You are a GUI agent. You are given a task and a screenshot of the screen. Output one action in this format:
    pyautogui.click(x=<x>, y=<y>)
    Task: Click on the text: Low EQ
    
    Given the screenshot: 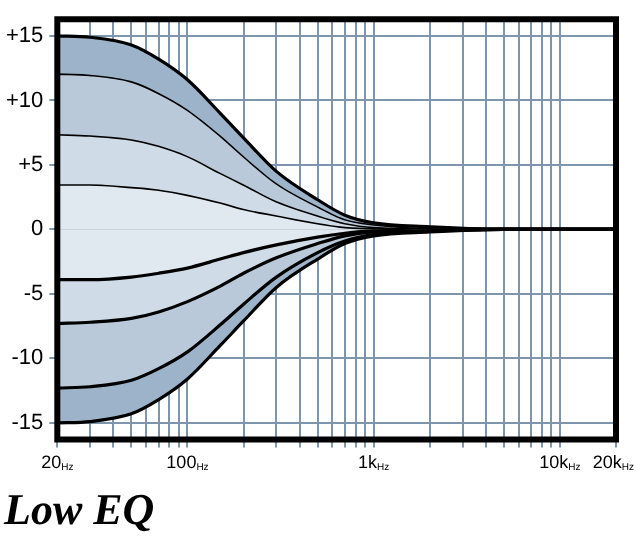 What is the action you would take?
    pyautogui.click(x=80, y=510)
    